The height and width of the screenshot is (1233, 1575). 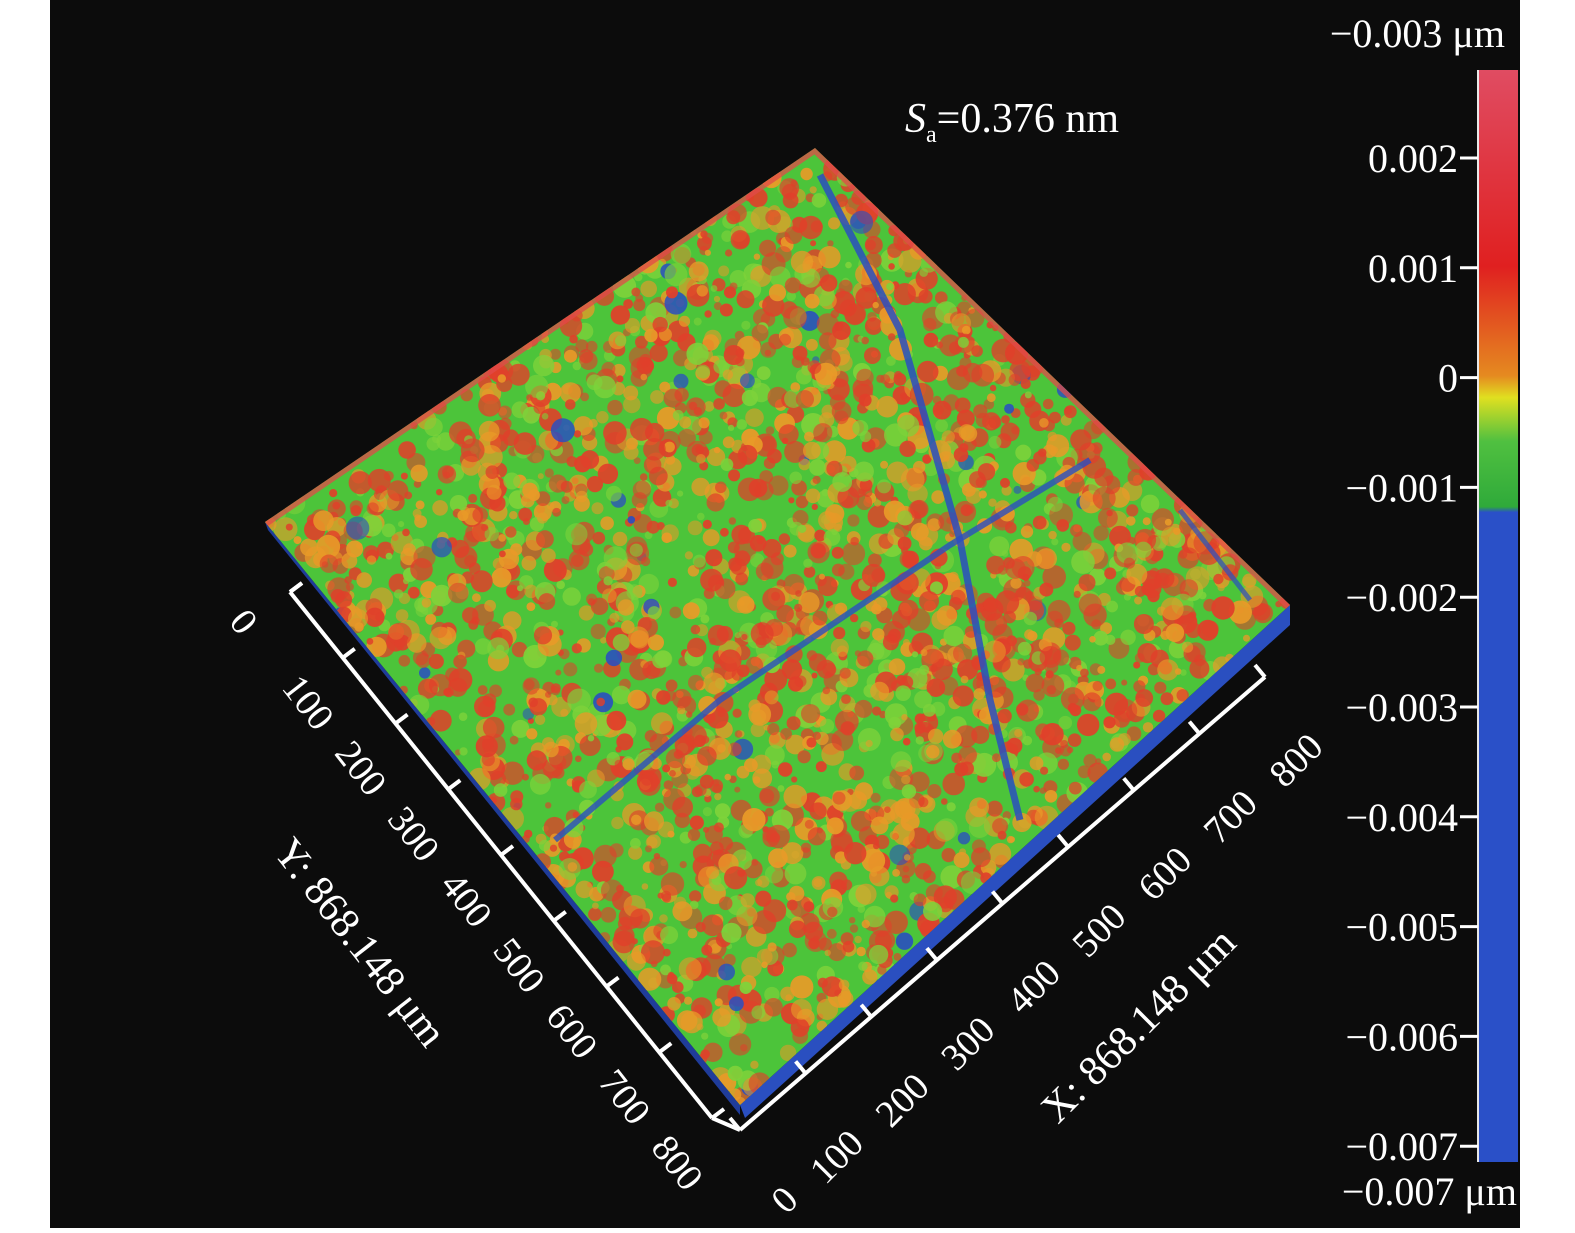 What do you see at coordinates (624, 1097) in the screenshot?
I see `y-tick-label: 700` at bounding box center [624, 1097].